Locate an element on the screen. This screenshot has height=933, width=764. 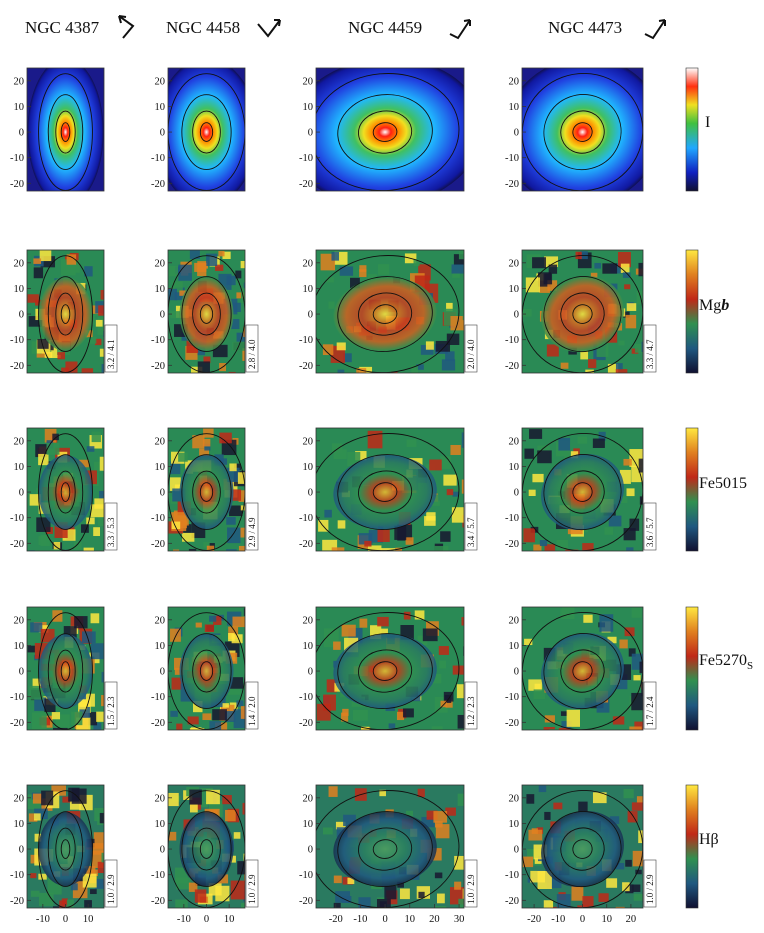
range-label: 3.4 / 5.7 is located at coordinates (471, 532).